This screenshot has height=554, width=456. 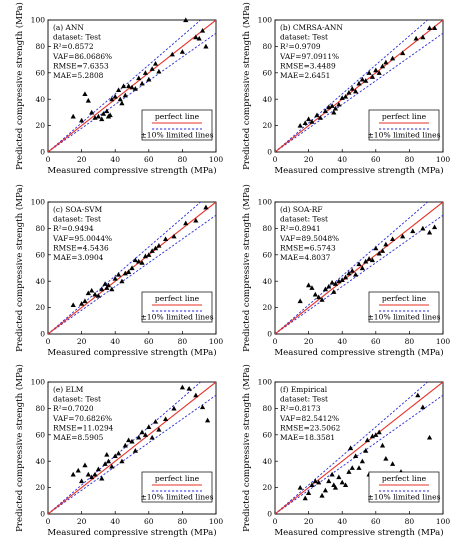 What do you see at coordinates (73, 408) in the screenshot?
I see `stat-line: R²=0.7020` at bounding box center [73, 408].